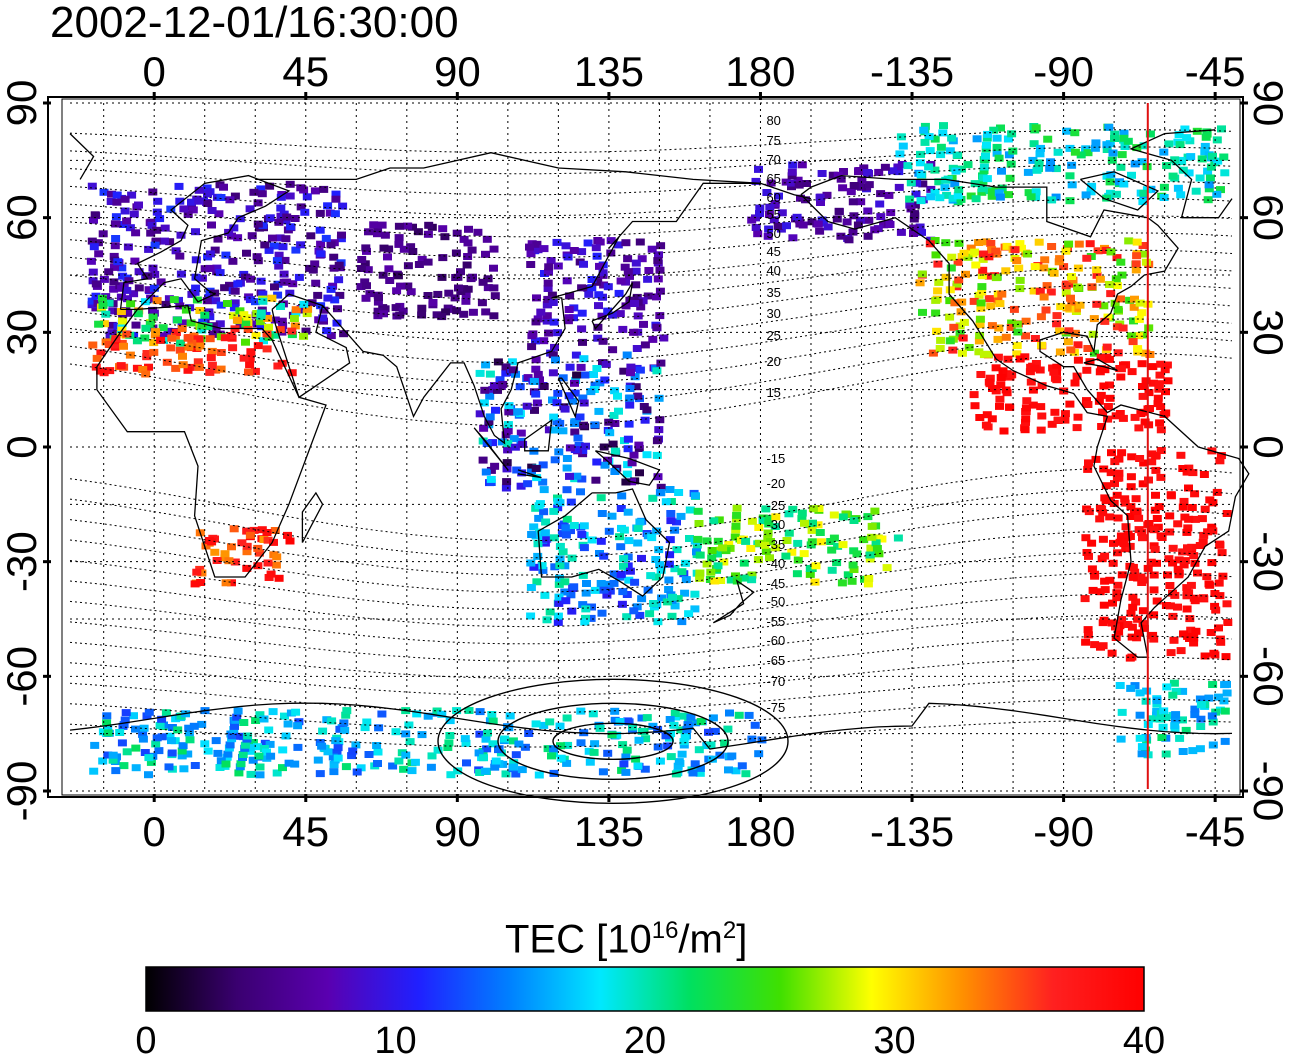  Describe the element at coordinates (1244, 562) in the screenshot. I see `right-tick-mark` at that location.